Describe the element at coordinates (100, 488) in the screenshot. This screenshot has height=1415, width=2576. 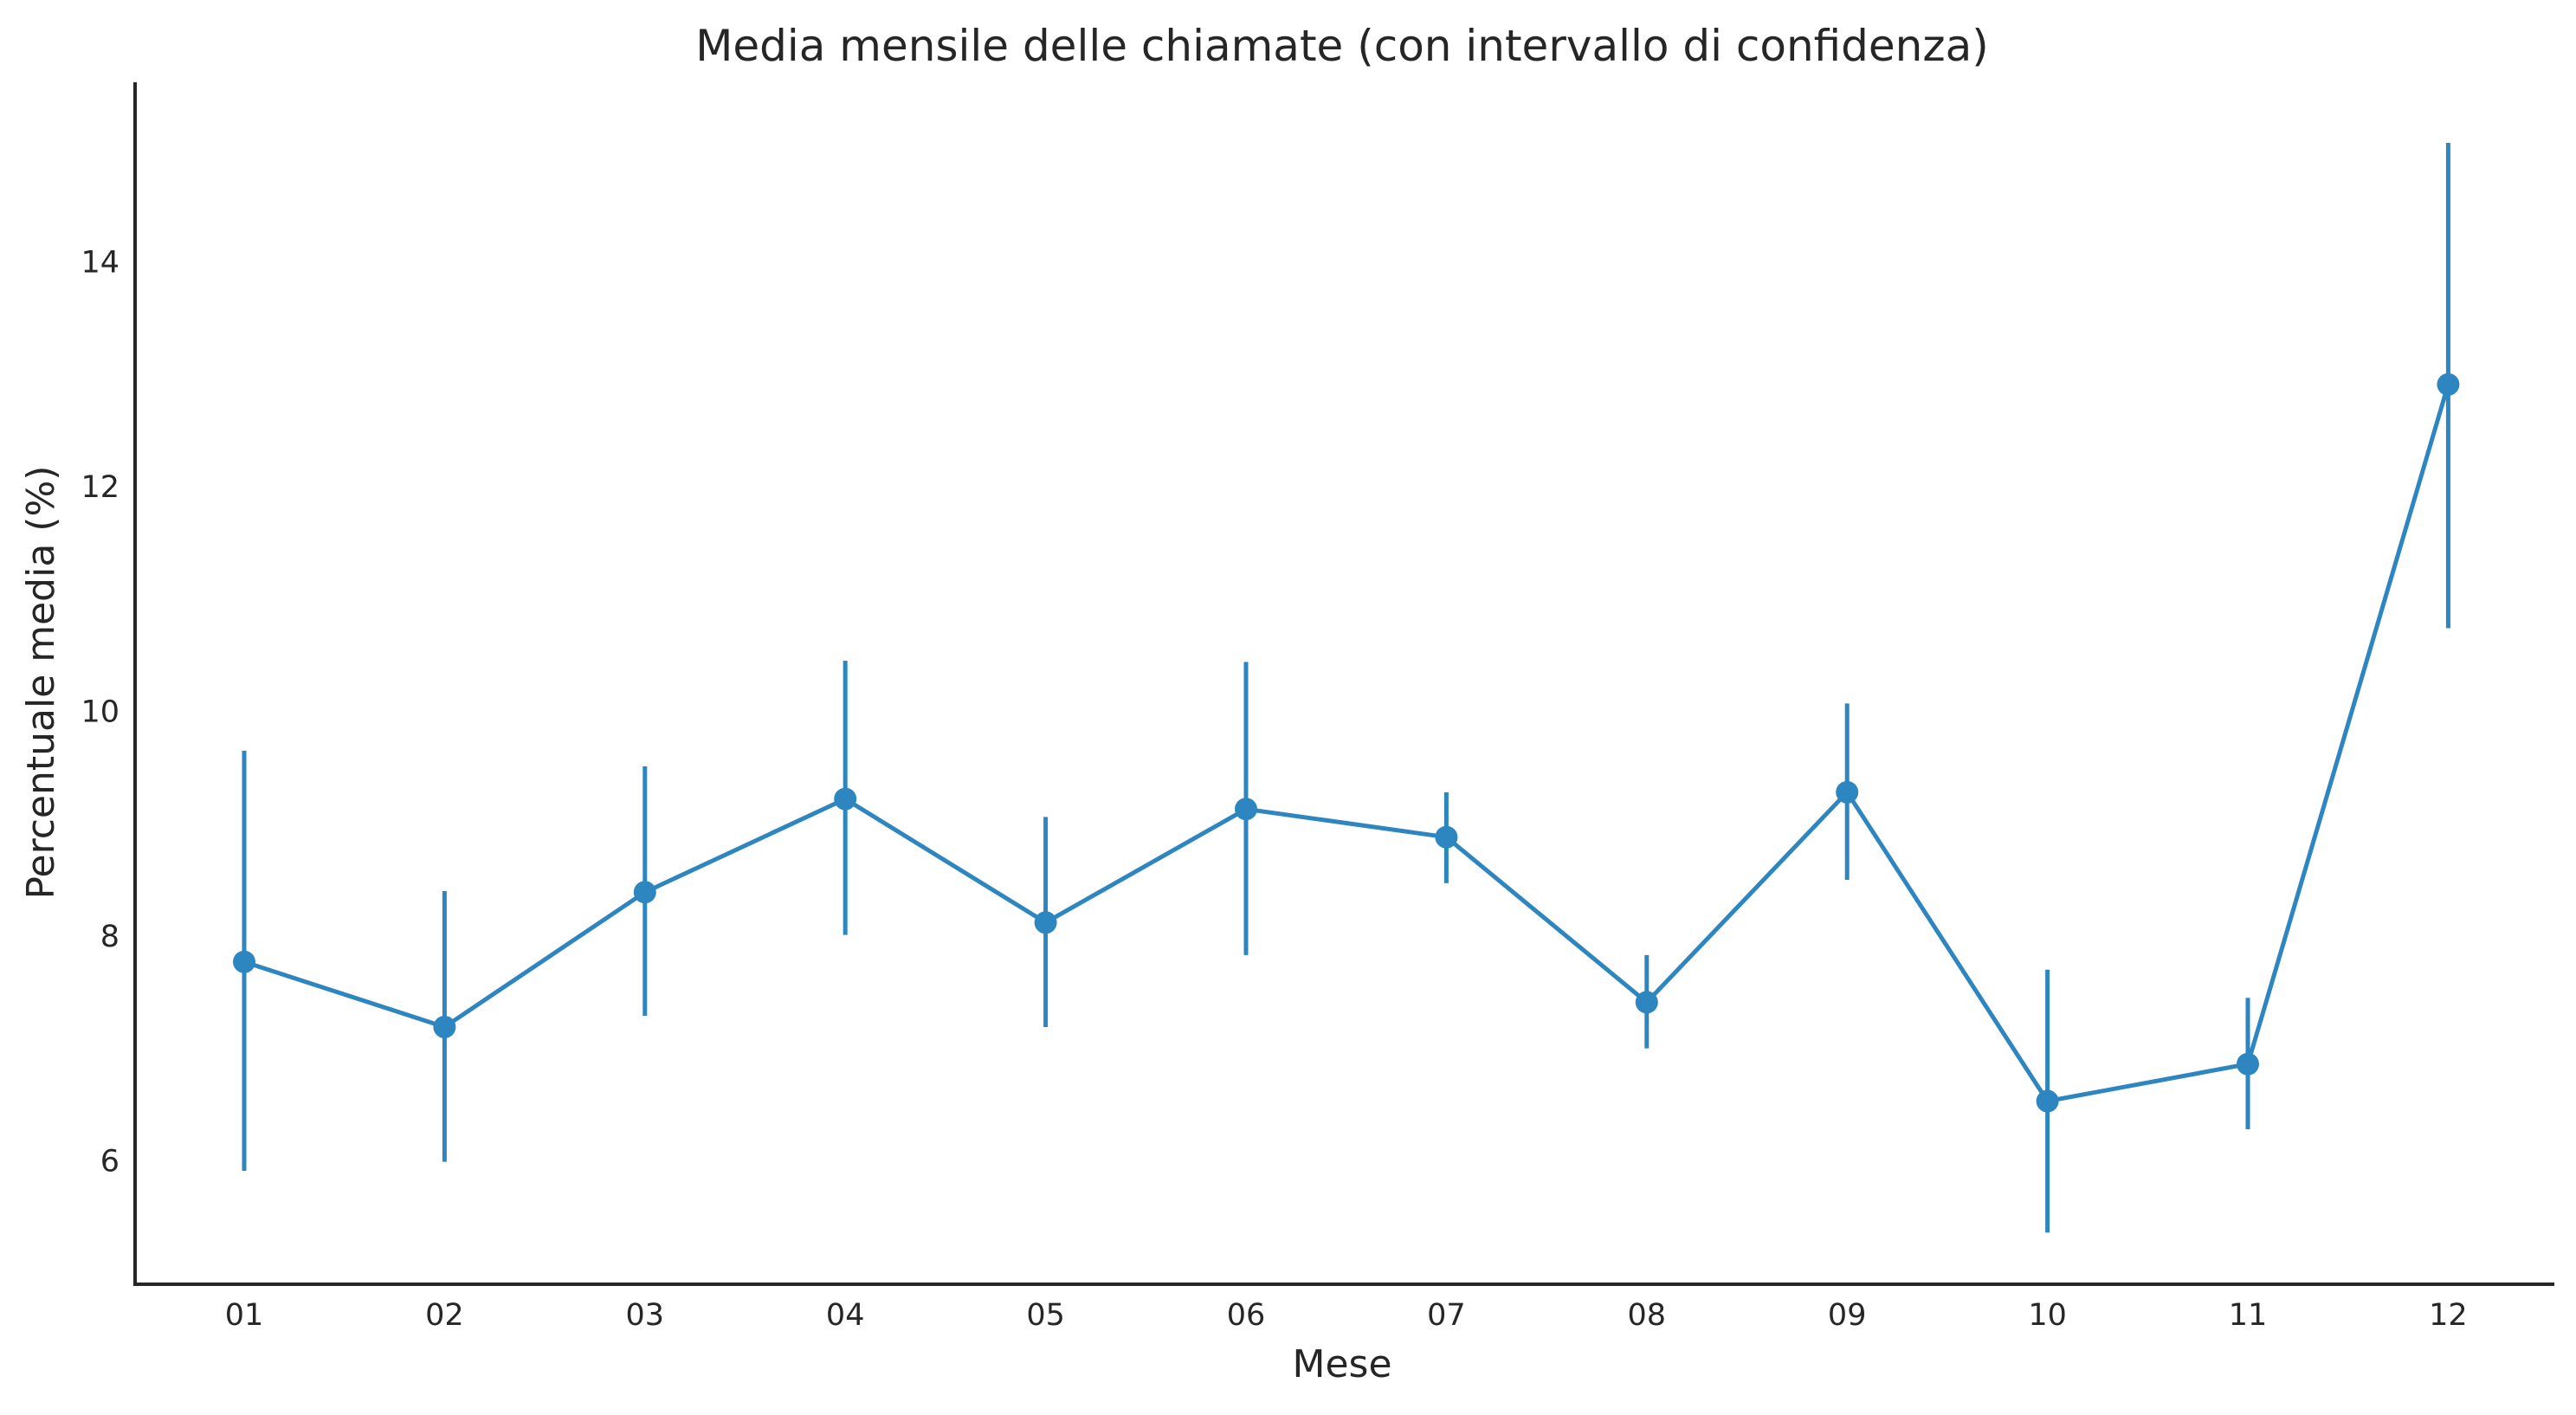
I see `y-tick-label: 12` at that location.